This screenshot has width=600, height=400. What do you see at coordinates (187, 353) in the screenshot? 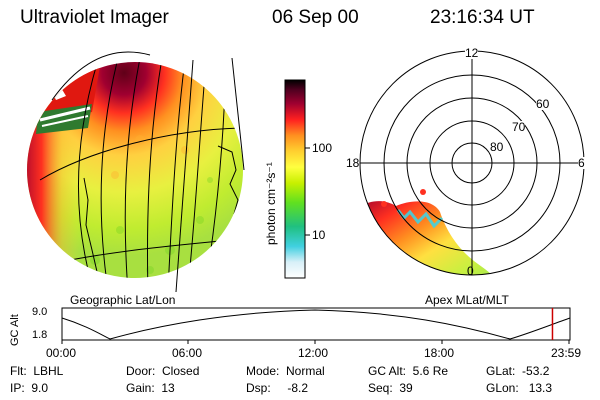
I see `time-tick-0600: 06:00` at bounding box center [187, 353].